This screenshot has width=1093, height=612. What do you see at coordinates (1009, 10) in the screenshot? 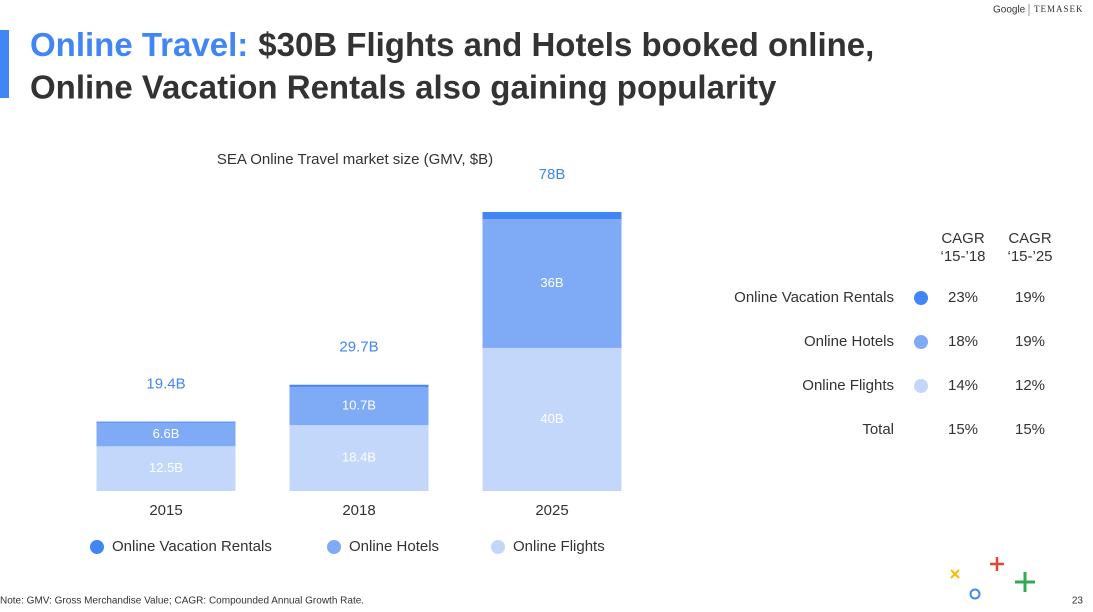
I see `logo-google: Google` at bounding box center [1009, 10].